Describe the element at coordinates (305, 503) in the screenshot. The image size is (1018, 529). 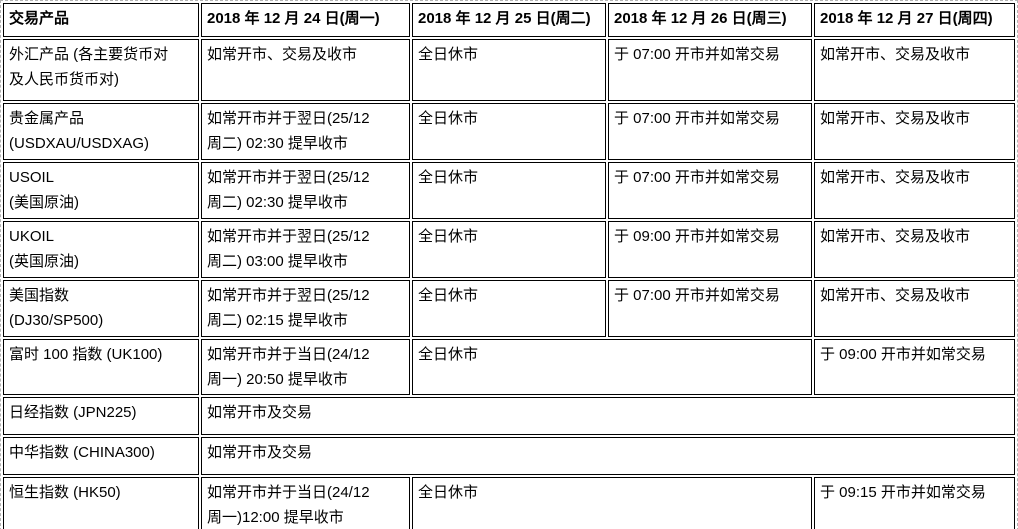
I see `schedule-cell: 如常开市并于当日(24/12 周一)12:00 提早收市` at that location.